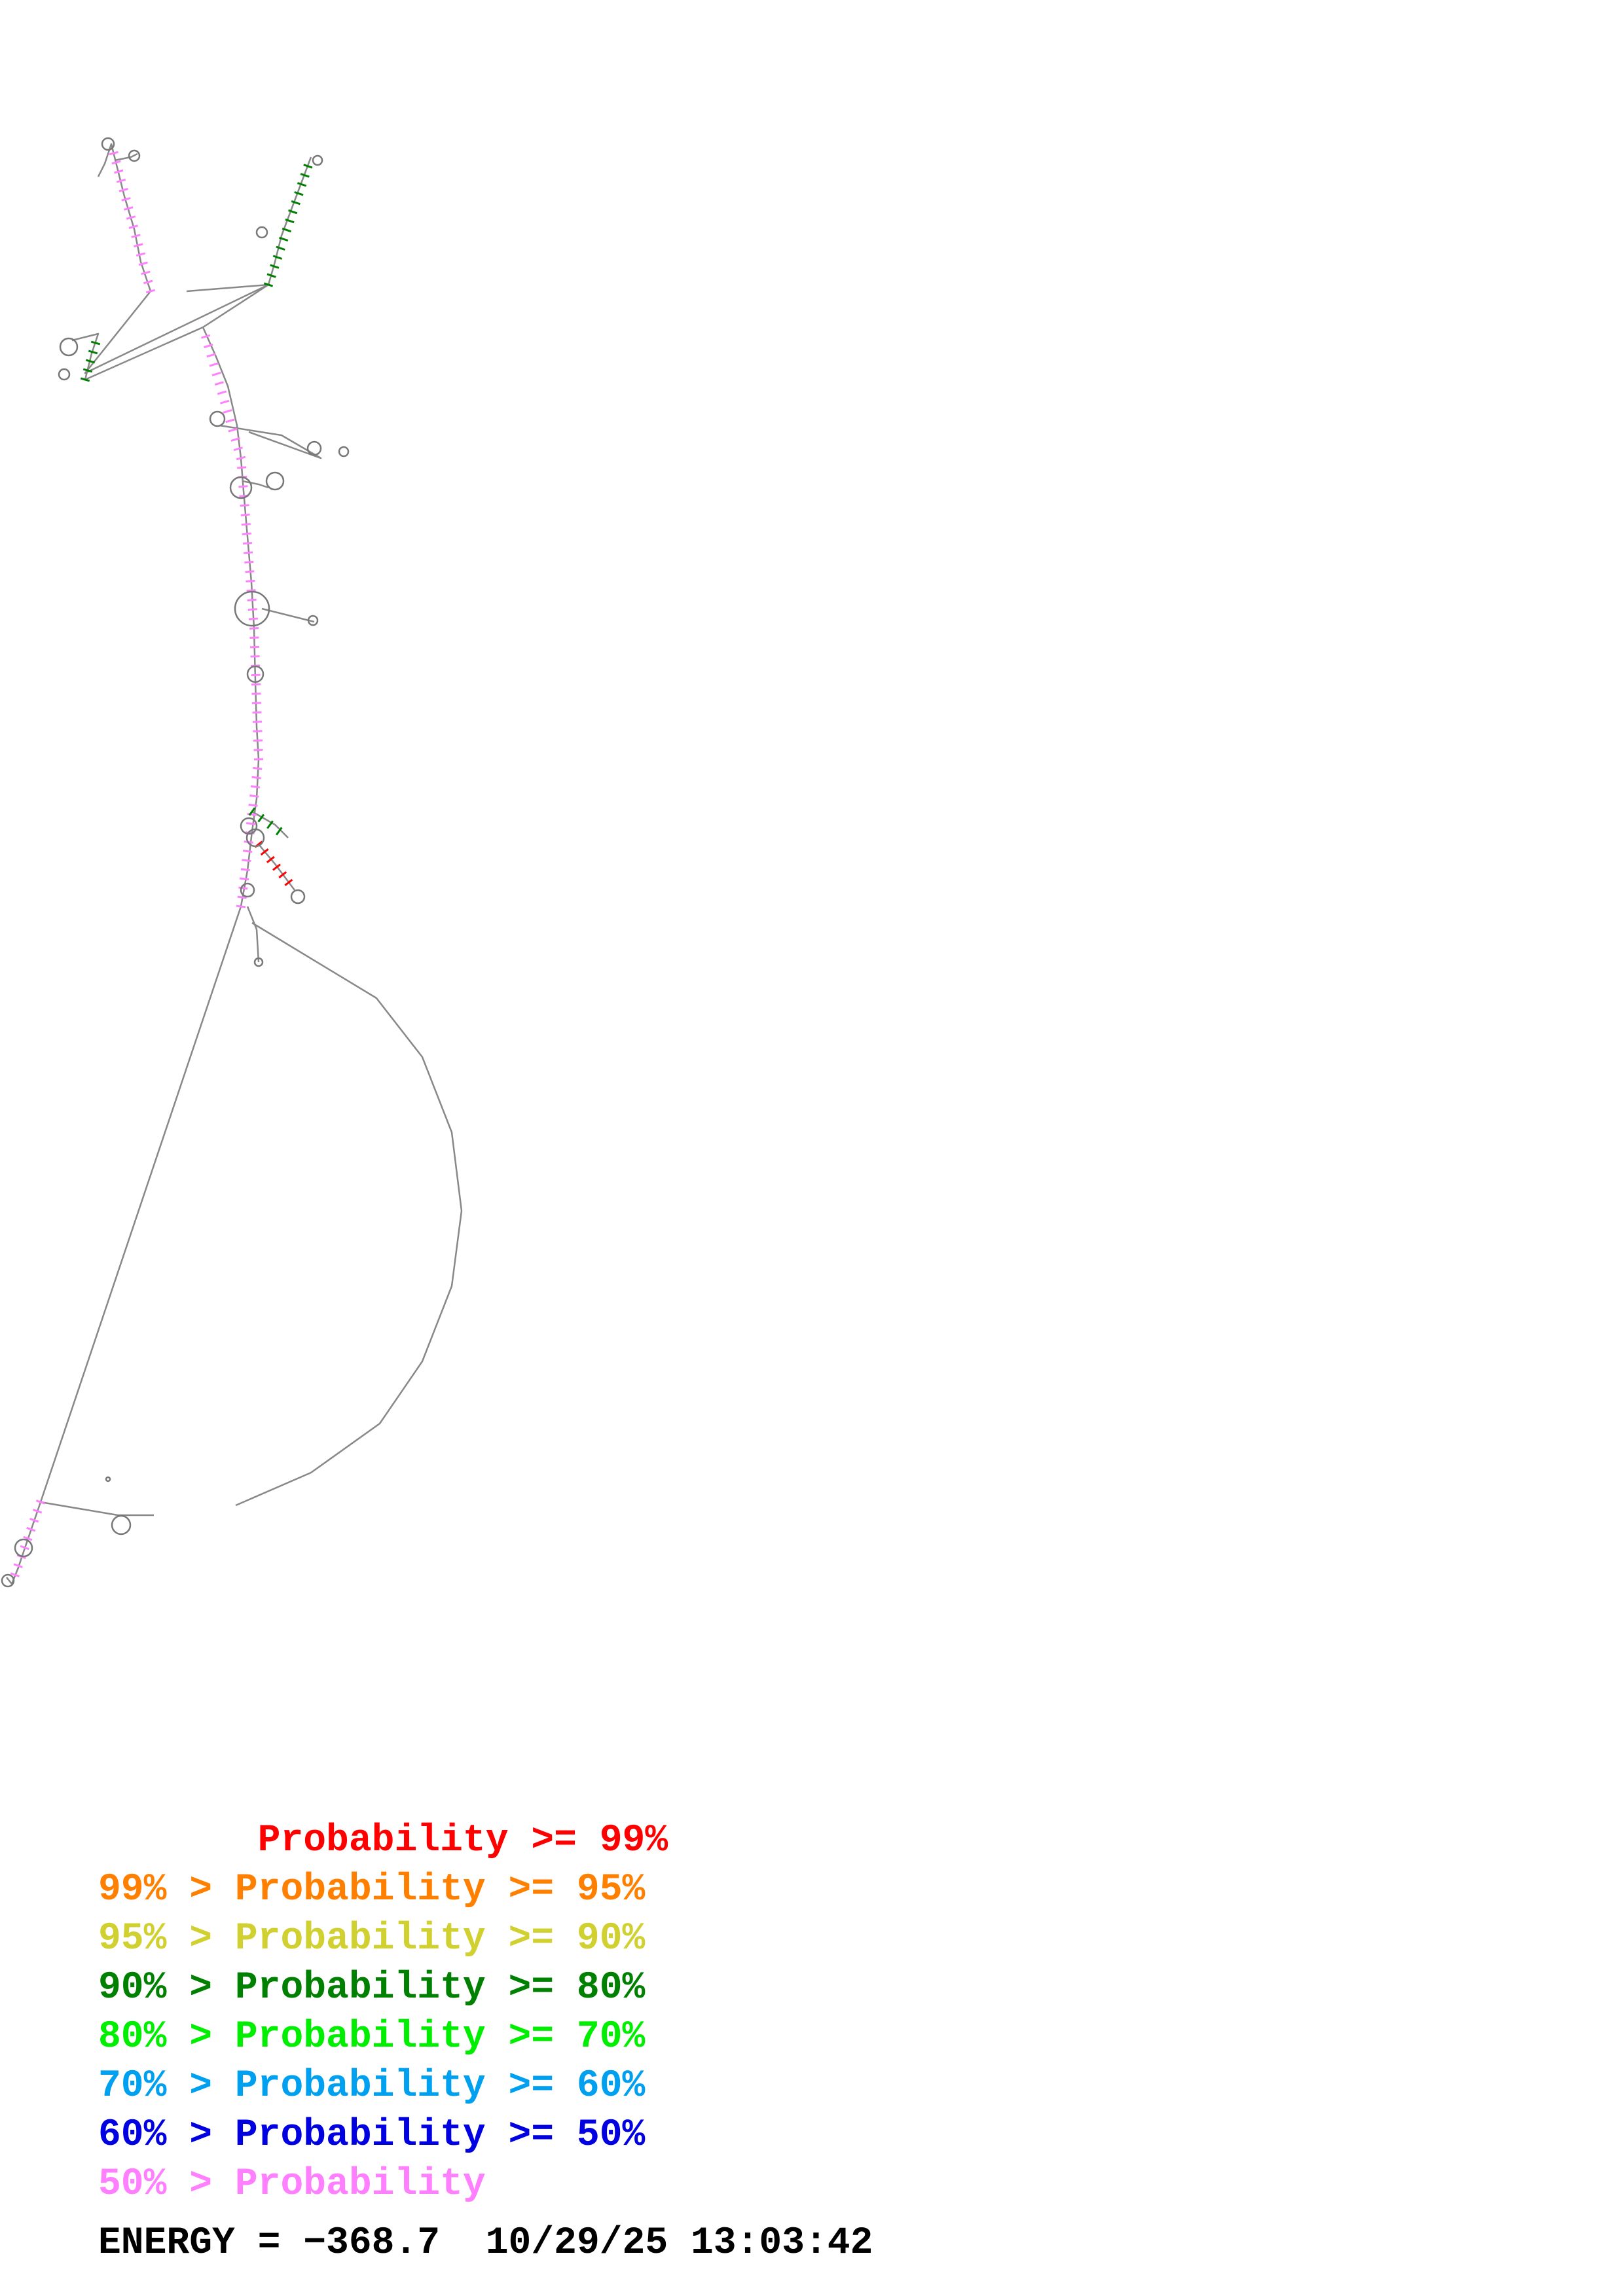 The width and height of the screenshot is (1623, 2296). What do you see at coordinates (372, 2037) in the screenshot?
I see `legend-row-70: 80% > Probability >= 70%` at bounding box center [372, 2037].